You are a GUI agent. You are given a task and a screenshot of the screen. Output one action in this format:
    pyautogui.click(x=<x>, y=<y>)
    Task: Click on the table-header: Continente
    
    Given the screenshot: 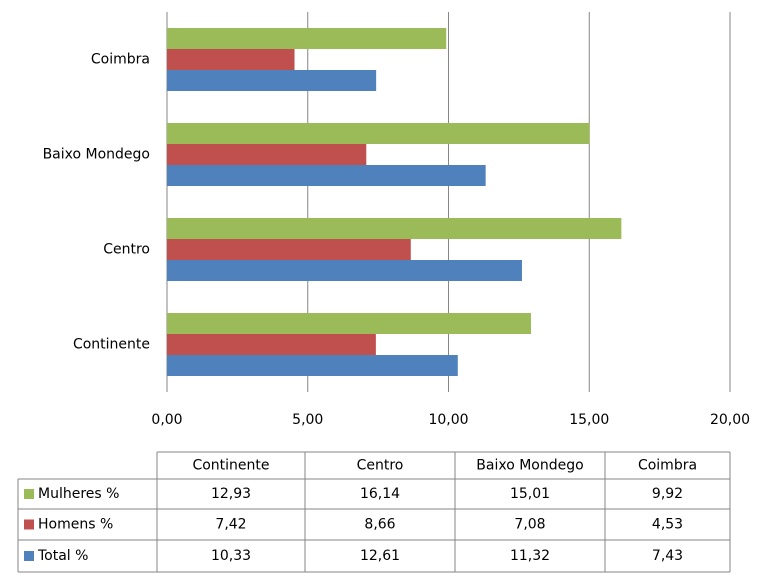 What is the action you would take?
    pyautogui.click(x=230, y=466)
    